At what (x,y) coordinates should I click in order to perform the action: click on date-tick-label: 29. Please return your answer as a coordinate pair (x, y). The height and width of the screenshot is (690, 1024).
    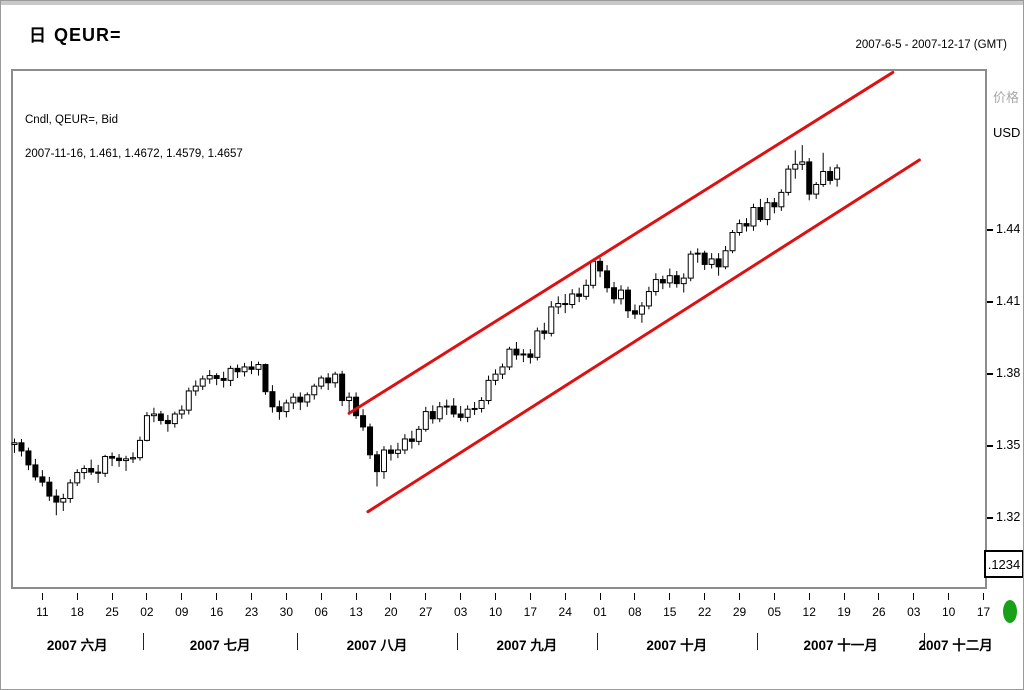
    Looking at the image, I should click on (739, 612).